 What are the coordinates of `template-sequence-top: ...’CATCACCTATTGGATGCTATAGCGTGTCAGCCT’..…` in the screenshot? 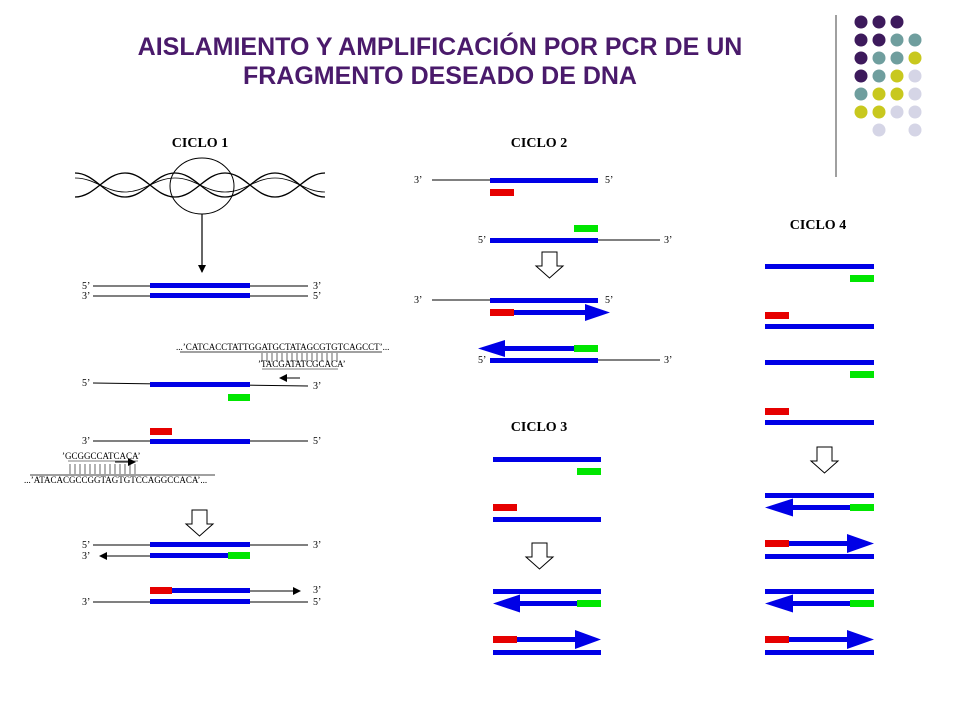 It's located at (282, 347).